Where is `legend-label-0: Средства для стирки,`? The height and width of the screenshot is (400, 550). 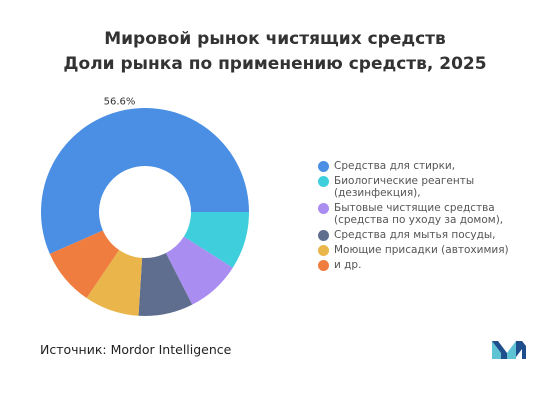 legend-label-0: Средства для стирки, is located at coordinates (395, 166).